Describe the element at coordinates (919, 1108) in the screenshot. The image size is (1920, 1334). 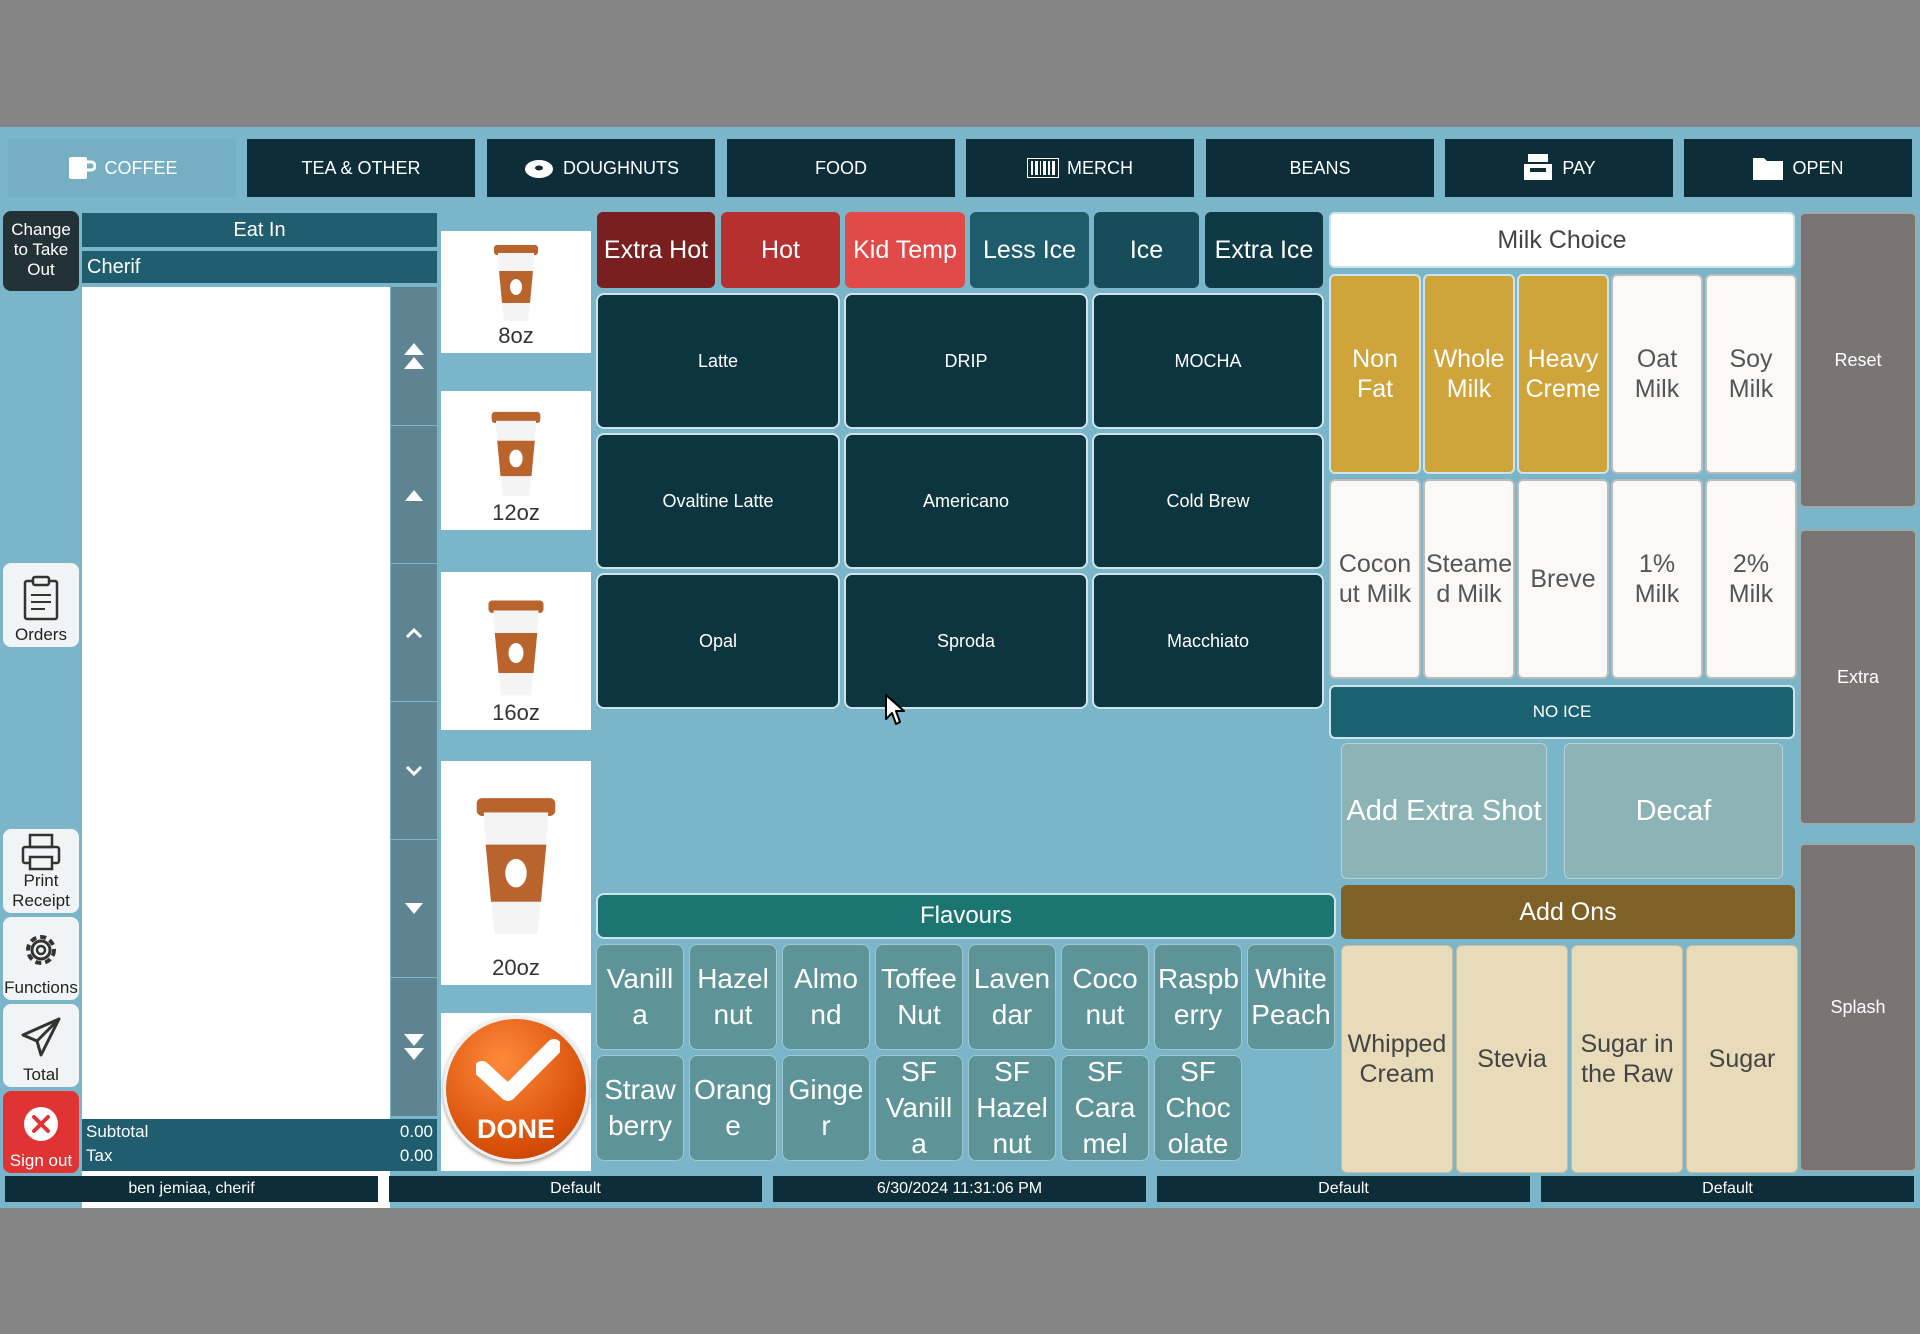
I see `flavour-sf-vanilla: SF Vanill a` at that location.